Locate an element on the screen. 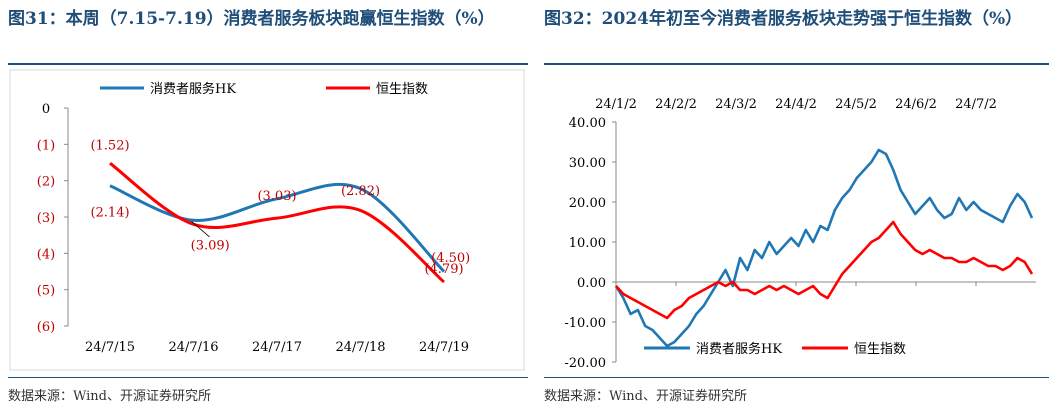 This screenshot has width=1057, height=410. left-x-tick-label: 24/7/17 is located at coordinates (277, 347).